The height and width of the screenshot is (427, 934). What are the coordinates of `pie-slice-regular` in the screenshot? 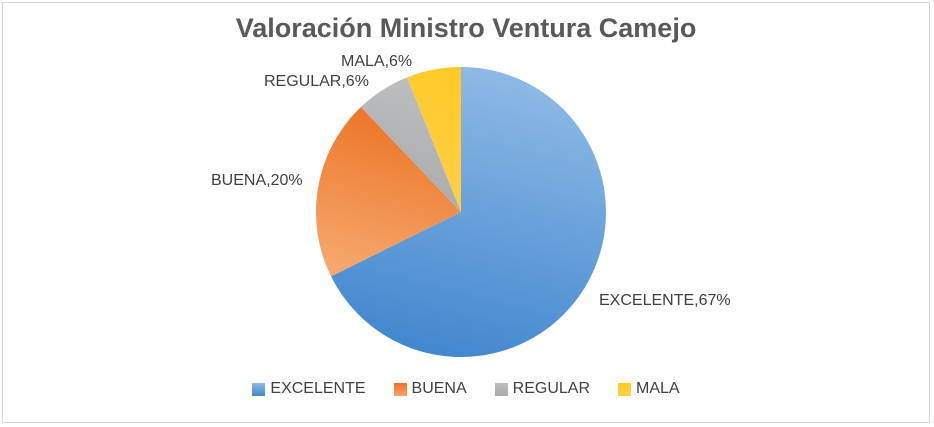 It's located at (410, 144).